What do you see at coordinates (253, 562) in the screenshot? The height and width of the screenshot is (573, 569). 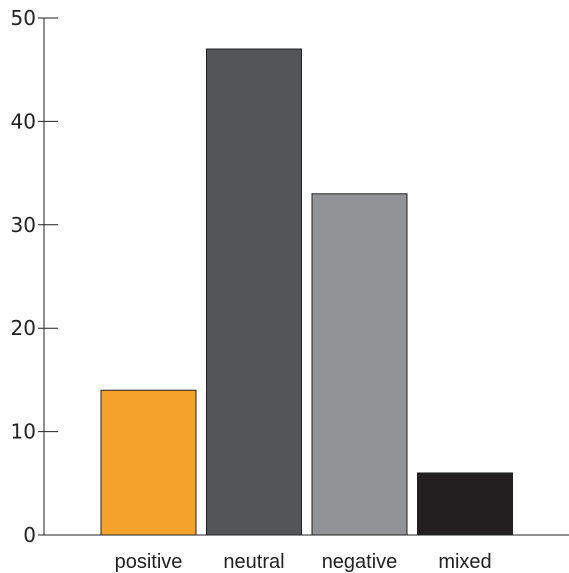 I see `x-tick-label-neutral: neutral` at bounding box center [253, 562].